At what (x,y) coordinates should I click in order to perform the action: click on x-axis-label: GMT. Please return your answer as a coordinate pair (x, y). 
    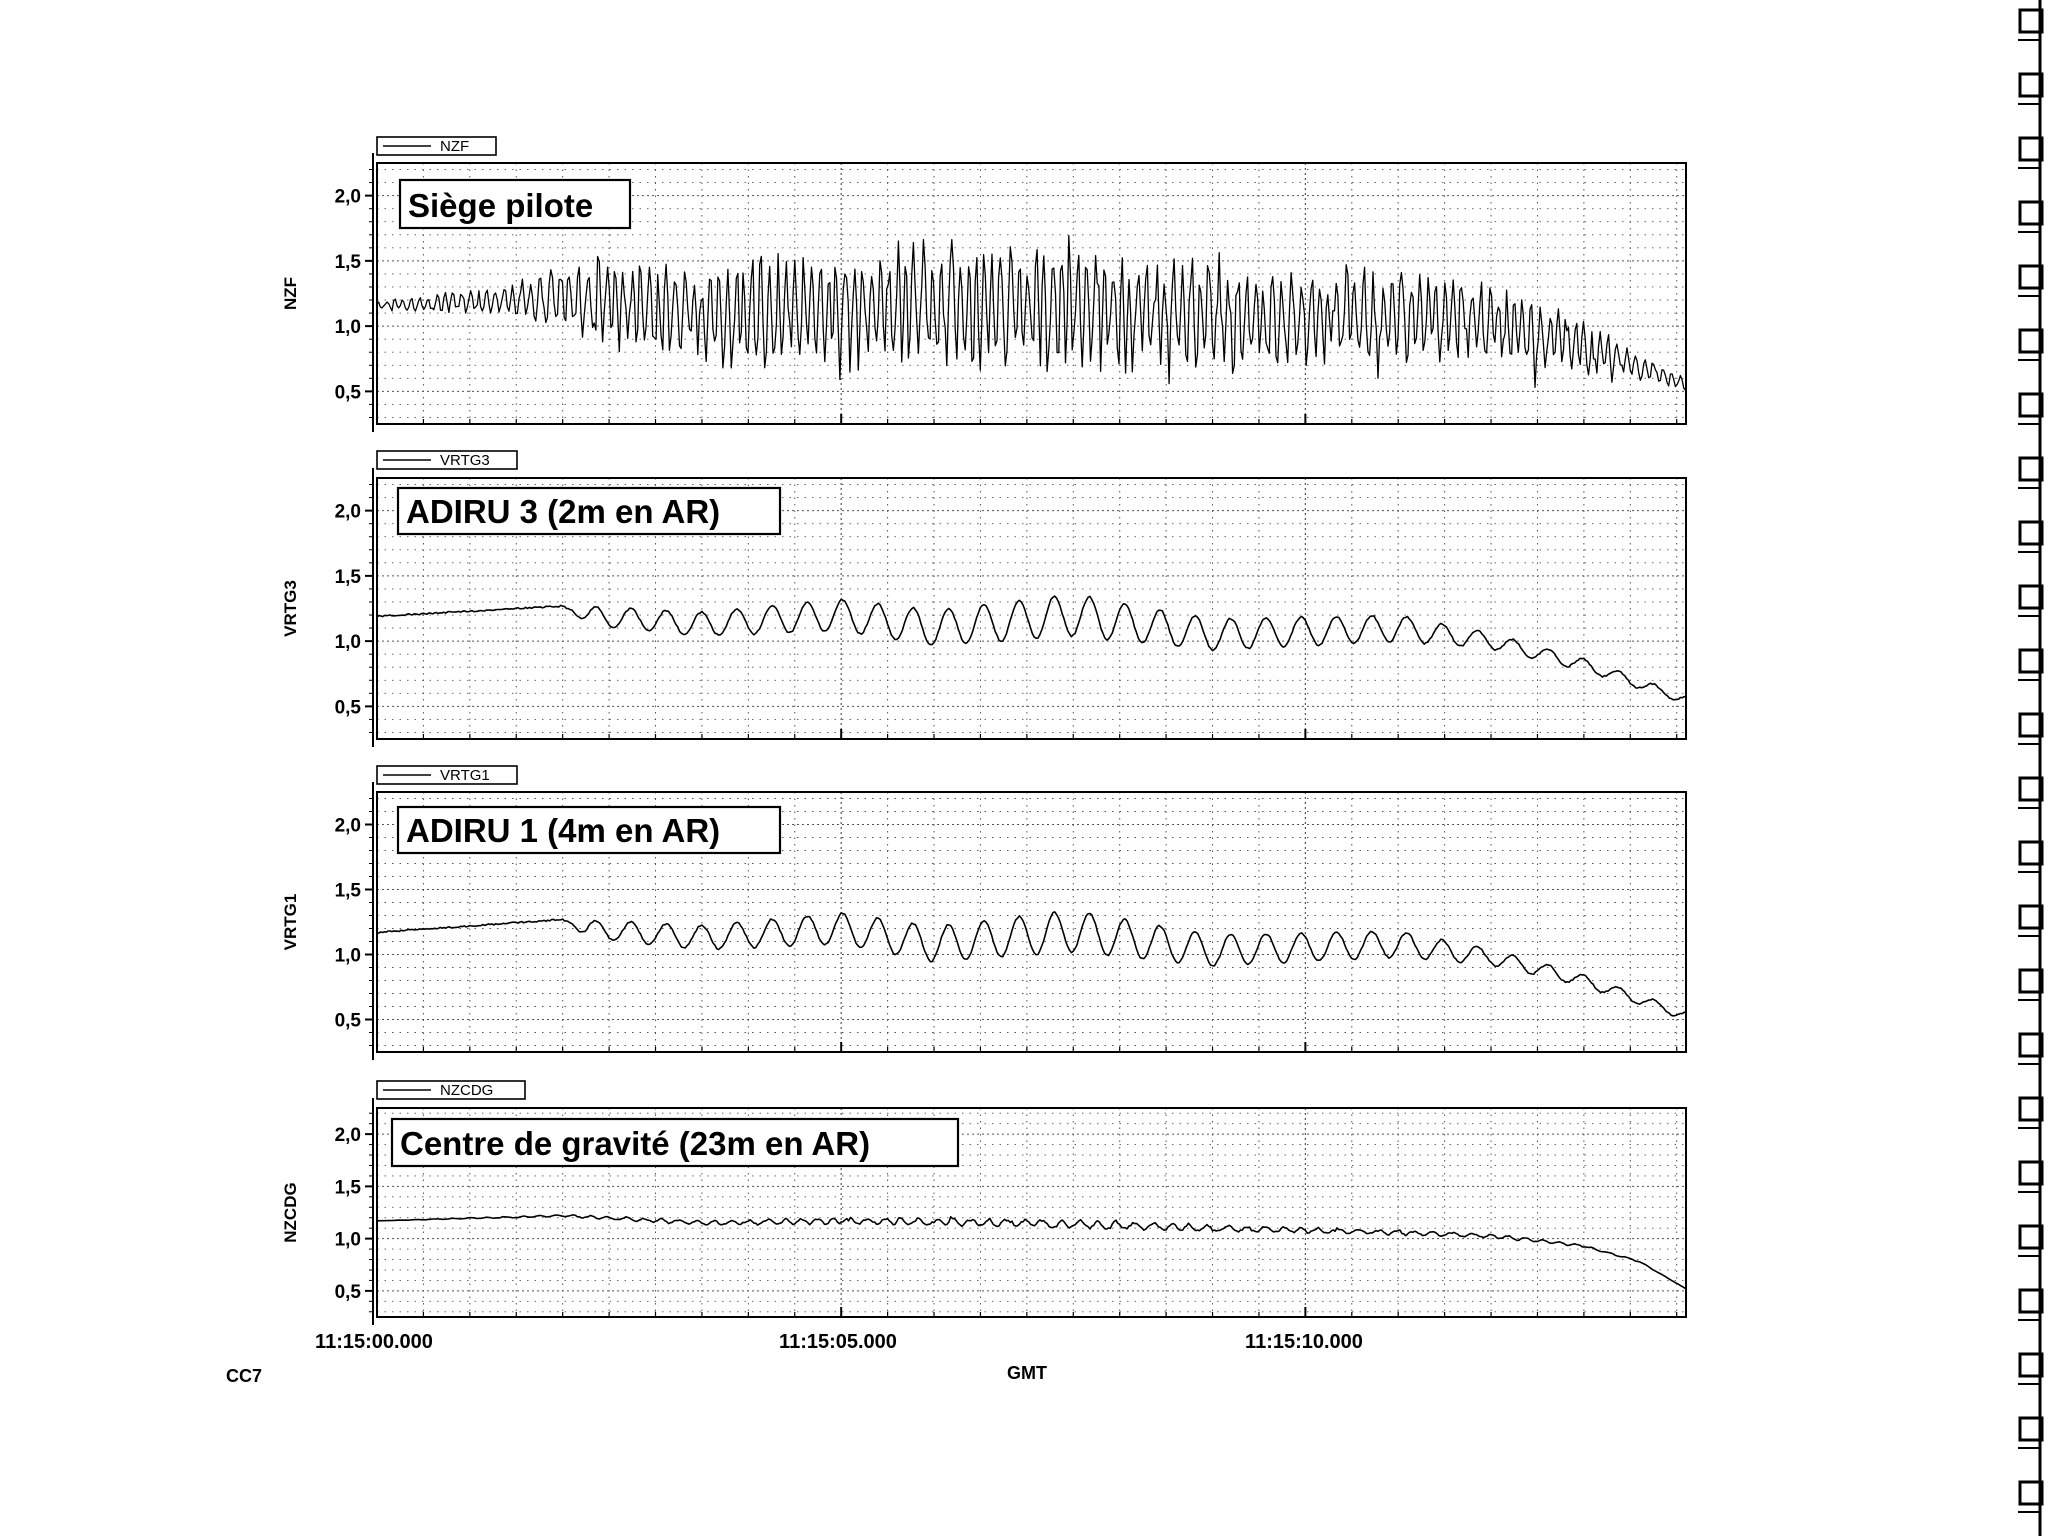
    Looking at the image, I should click on (1027, 1373).